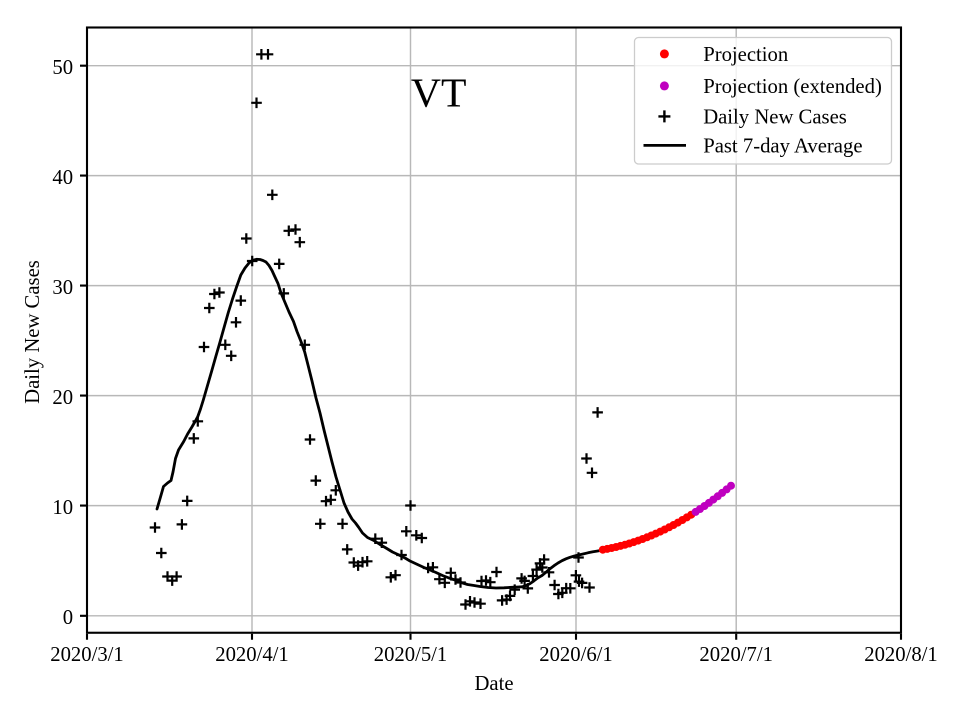 This screenshot has height=720, width=960. I want to click on svg-text: 2020/3/1, so click(87, 655).